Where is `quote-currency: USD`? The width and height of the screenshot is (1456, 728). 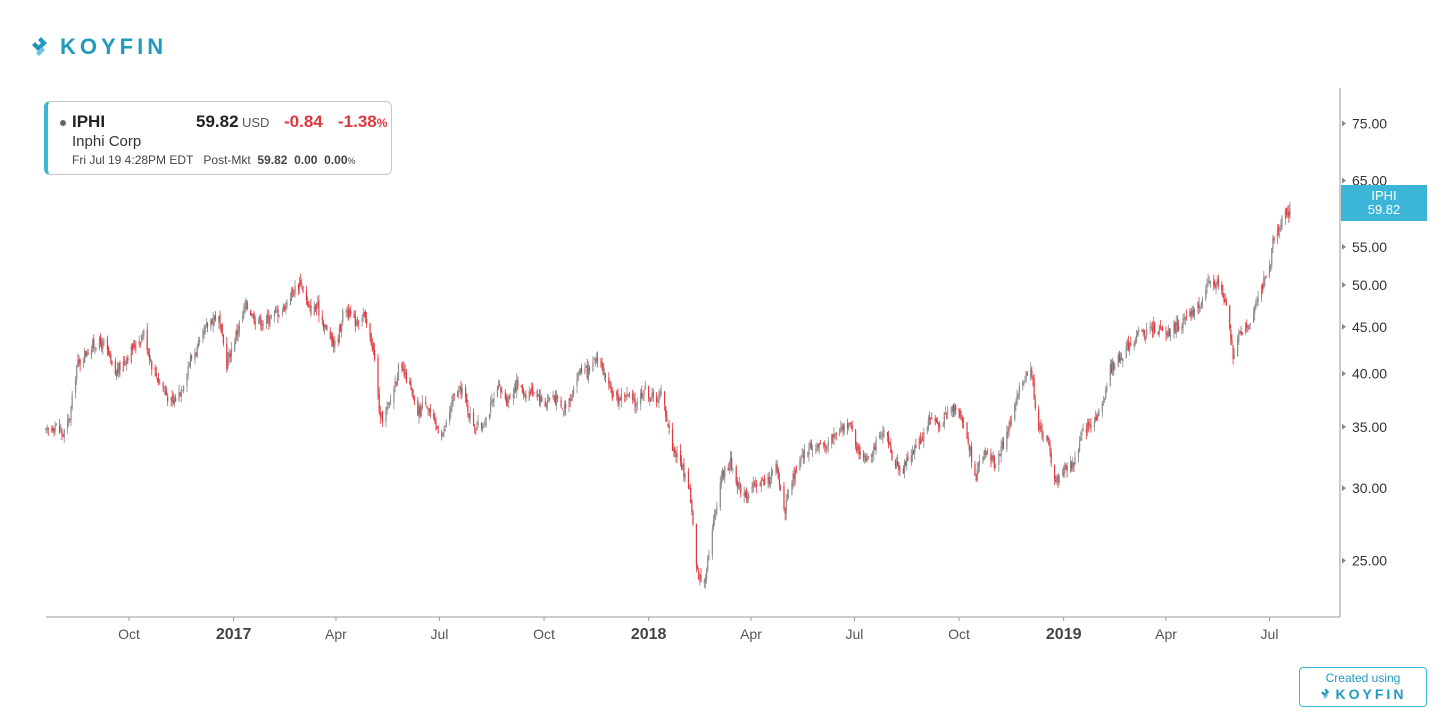 quote-currency: USD is located at coordinates (256, 122).